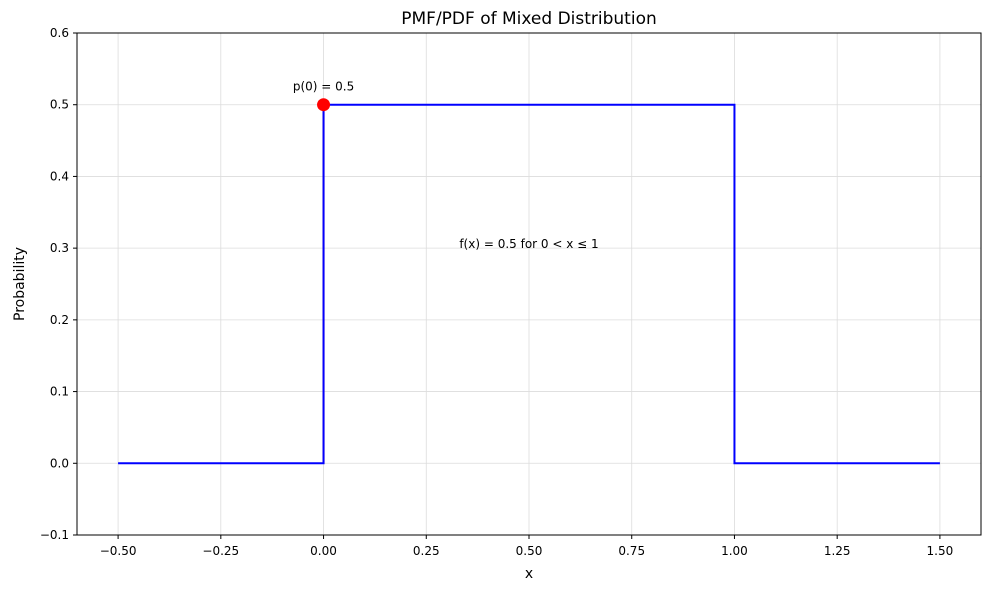 This screenshot has width=991, height=591. Describe the element at coordinates (529, 551) in the screenshot. I see `x-tick-label: 0.50` at that location.